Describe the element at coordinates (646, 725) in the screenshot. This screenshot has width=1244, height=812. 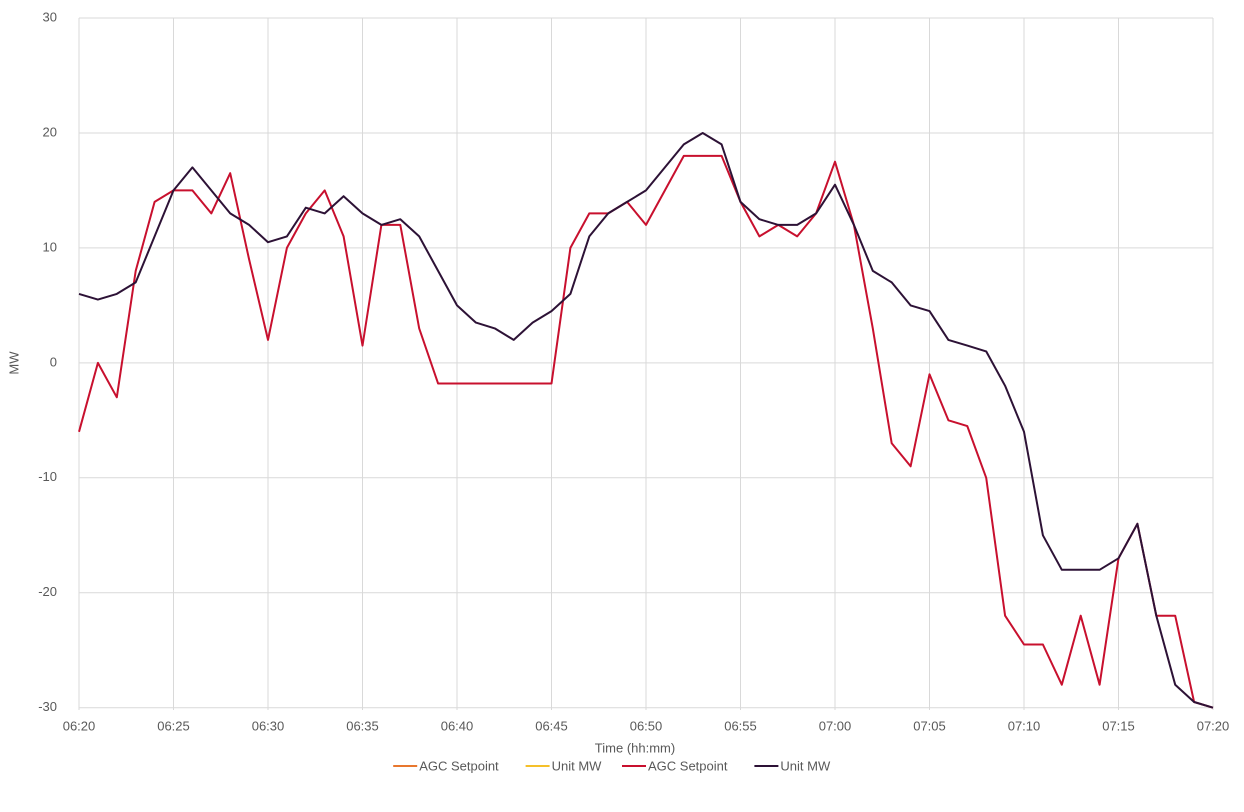
I see `x-tick-label: 06:50` at that location.